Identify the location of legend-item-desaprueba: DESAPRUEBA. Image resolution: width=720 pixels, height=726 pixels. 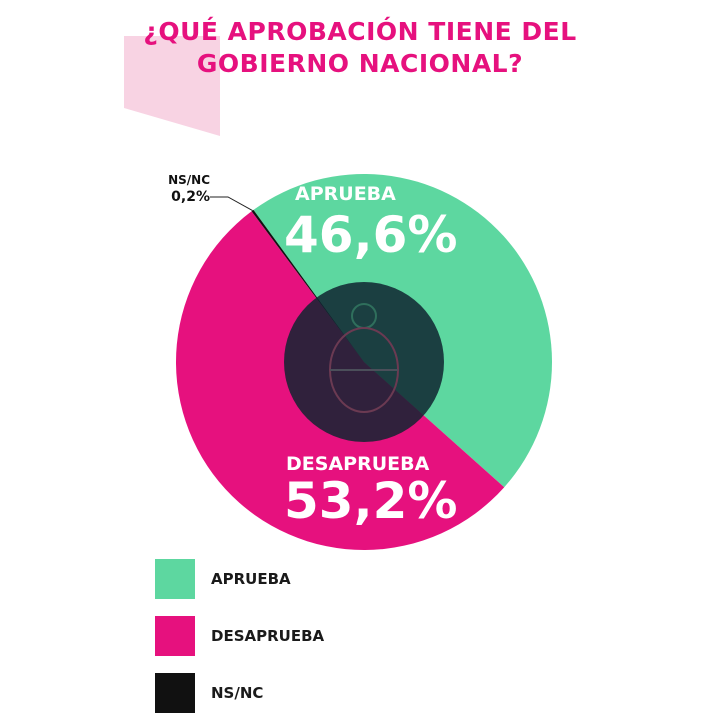
(305, 636).